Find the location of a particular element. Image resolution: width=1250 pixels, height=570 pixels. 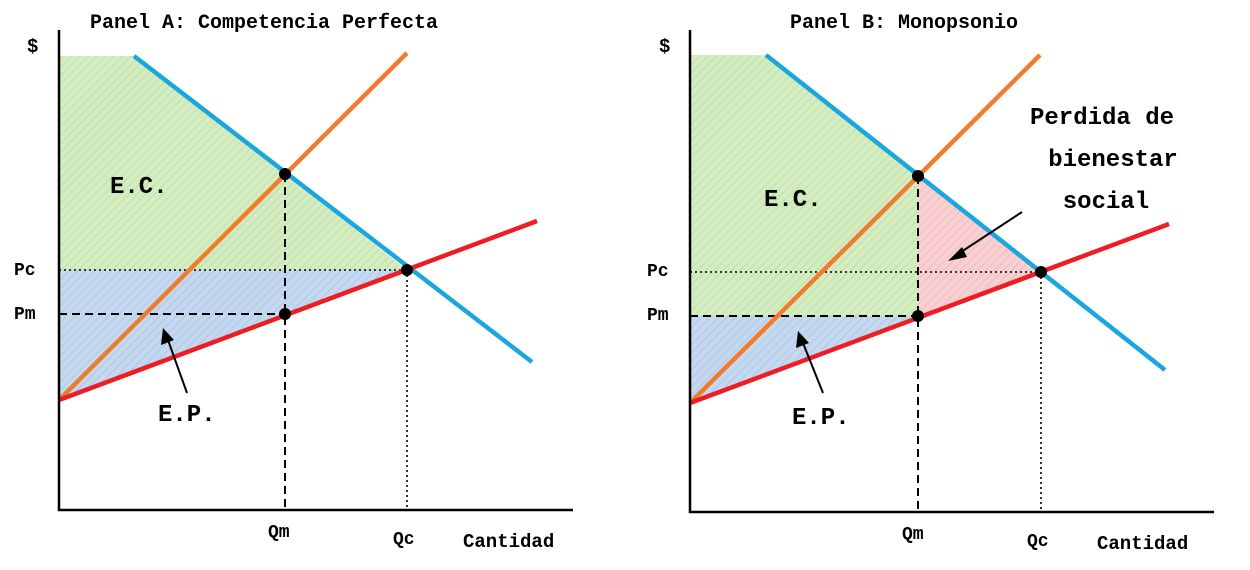

panel-b-deadweight-loss-label: Perdida de bienestar social is located at coordinates (1104, 160).